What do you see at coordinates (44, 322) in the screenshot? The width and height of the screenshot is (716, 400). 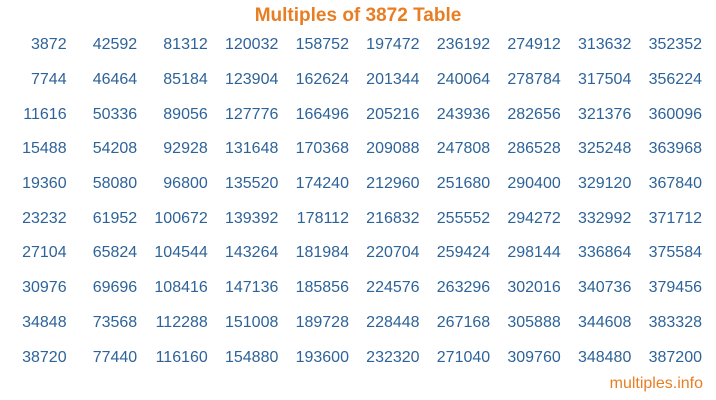 I see `table-cell: 34848` at bounding box center [44, 322].